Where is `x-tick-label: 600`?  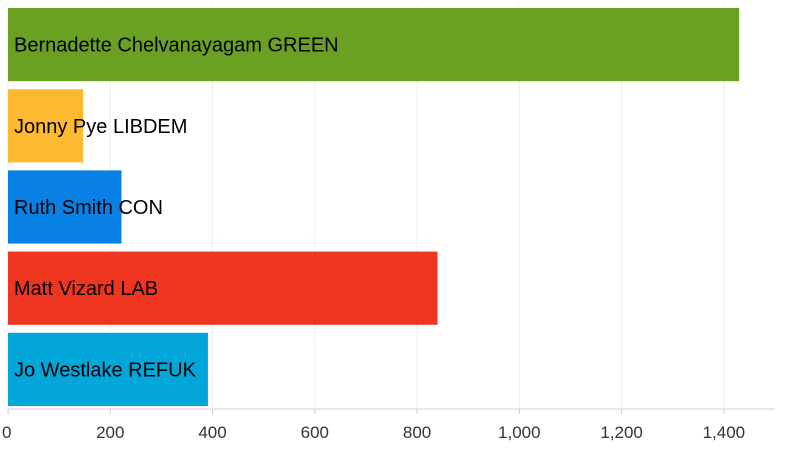 x-tick-label: 600 is located at coordinates (315, 432).